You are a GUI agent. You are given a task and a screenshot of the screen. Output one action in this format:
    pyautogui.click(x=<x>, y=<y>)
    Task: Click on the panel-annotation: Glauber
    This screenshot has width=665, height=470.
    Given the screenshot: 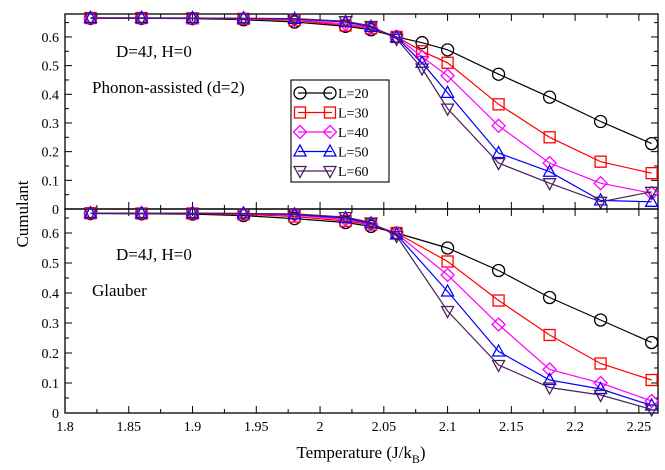 What is the action you would take?
    pyautogui.click(x=119, y=290)
    